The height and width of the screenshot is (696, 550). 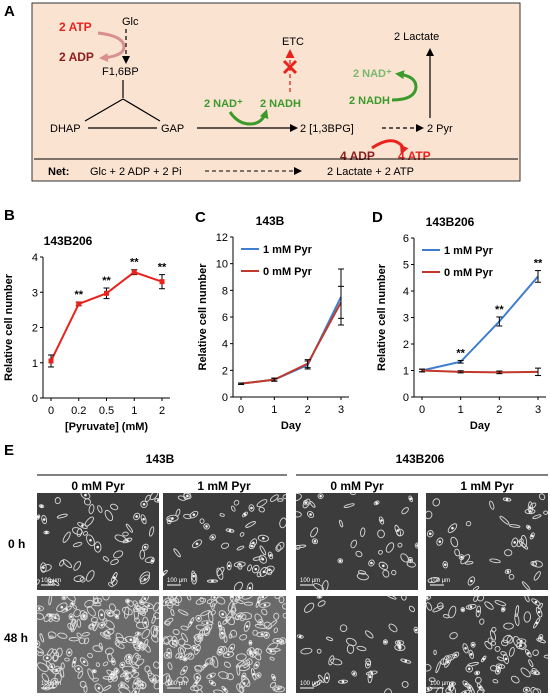 I want to click on x-tick-label: 1, so click(x=274, y=410).